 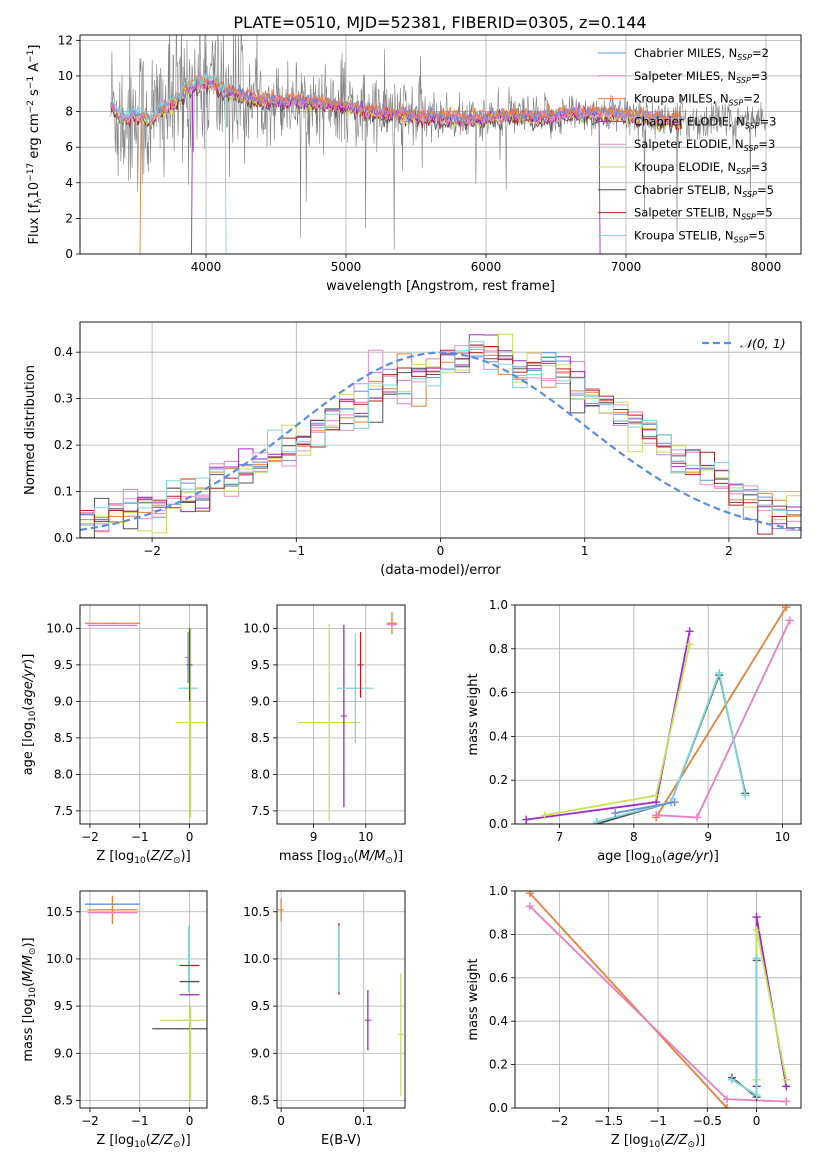 What do you see at coordinates (396, 105) in the screenshot?
I see `model-line-salpeter-elodie` at bounding box center [396, 105].